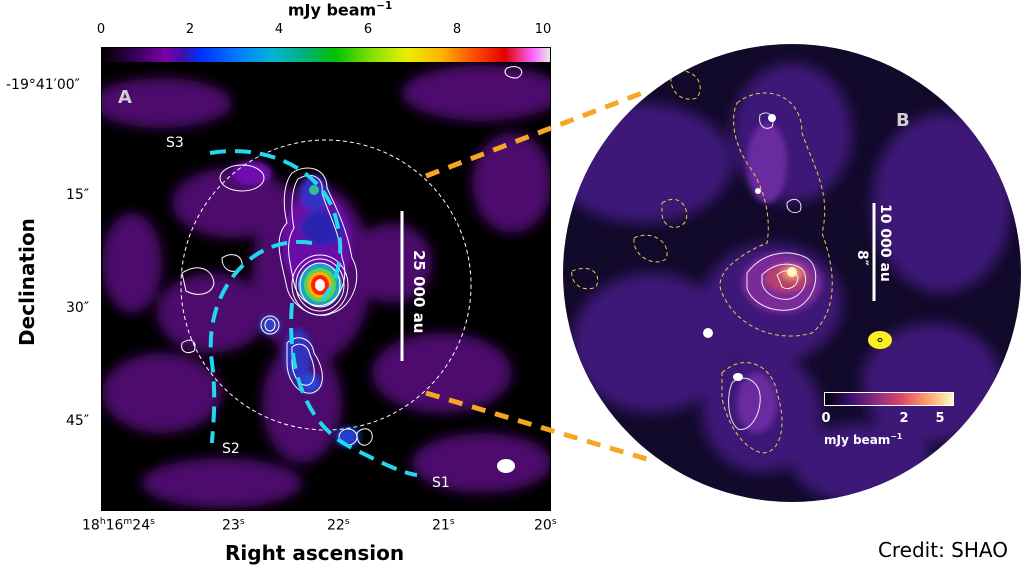  What do you see at coordinates (175, 143) in the screenshot?
I see `streamer-label-s3: S3` at bounding box center [175, 143].